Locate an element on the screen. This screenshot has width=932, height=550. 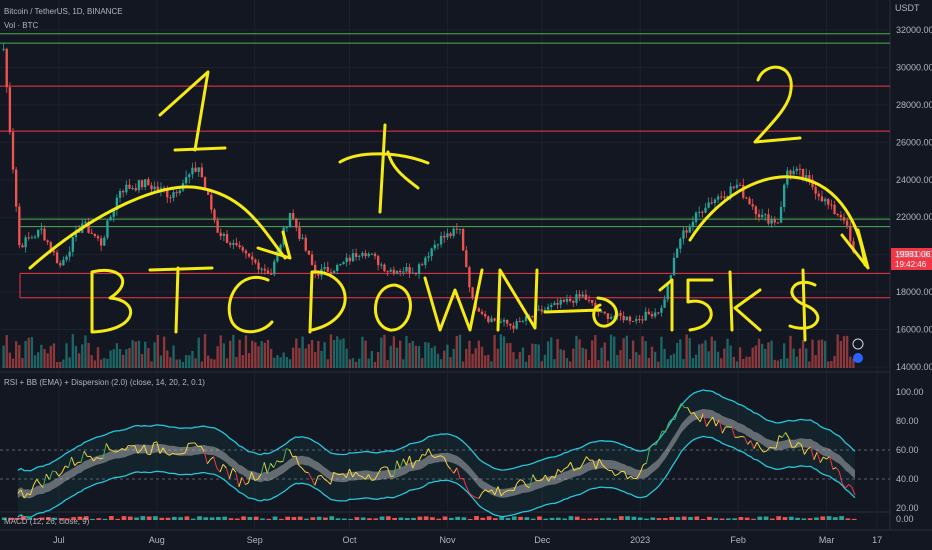
time-tick-label: Aug is located at coordinates (157, 540).